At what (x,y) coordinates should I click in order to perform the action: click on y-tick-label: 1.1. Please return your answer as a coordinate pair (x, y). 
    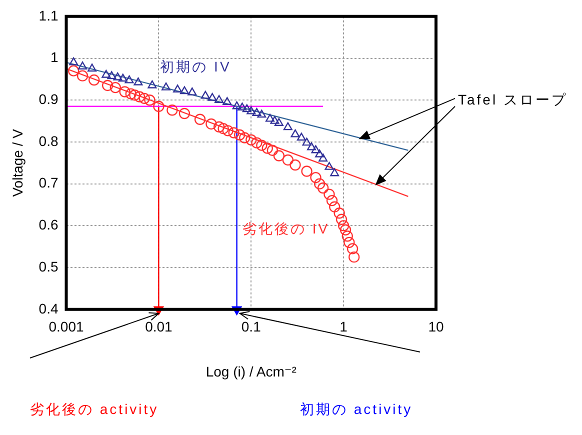
    Looking at the image, I should click on (48, 15).